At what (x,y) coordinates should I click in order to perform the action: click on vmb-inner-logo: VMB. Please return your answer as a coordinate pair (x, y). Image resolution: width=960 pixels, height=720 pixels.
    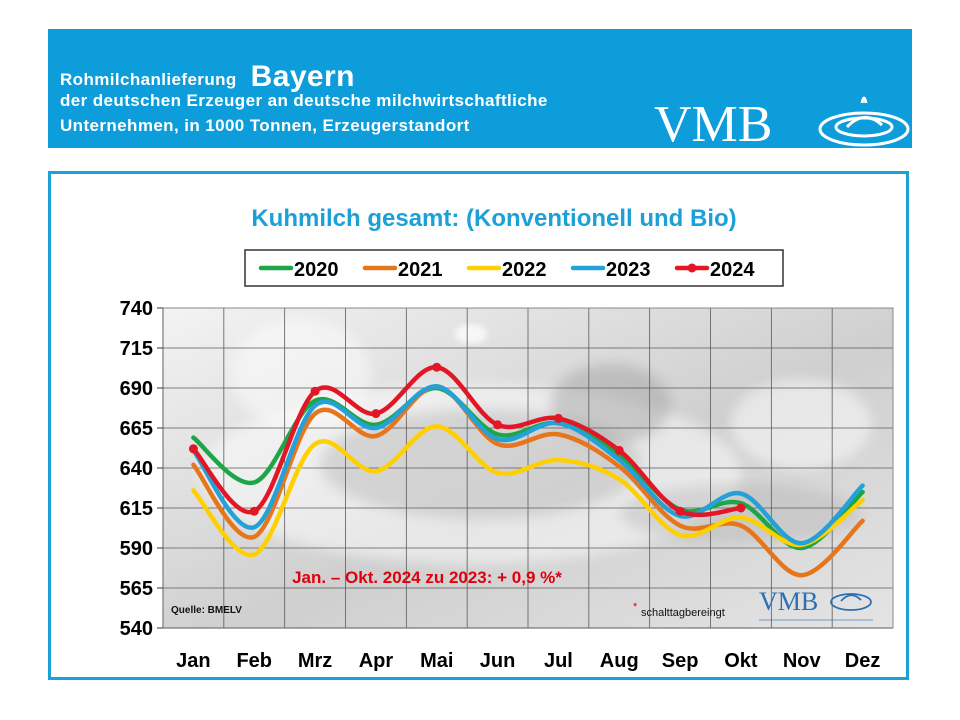
    Looking at the image, I should click on (816, 604).